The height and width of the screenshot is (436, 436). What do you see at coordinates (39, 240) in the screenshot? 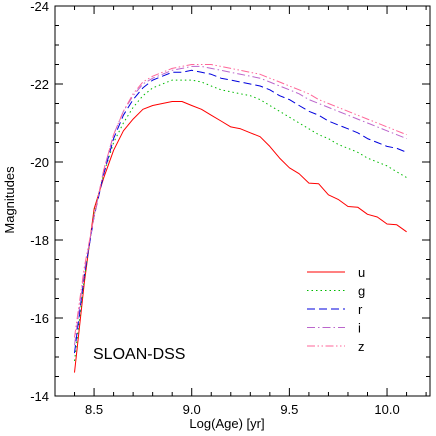
I see `y-tick-label: -18` at bounding box center [39, 240].